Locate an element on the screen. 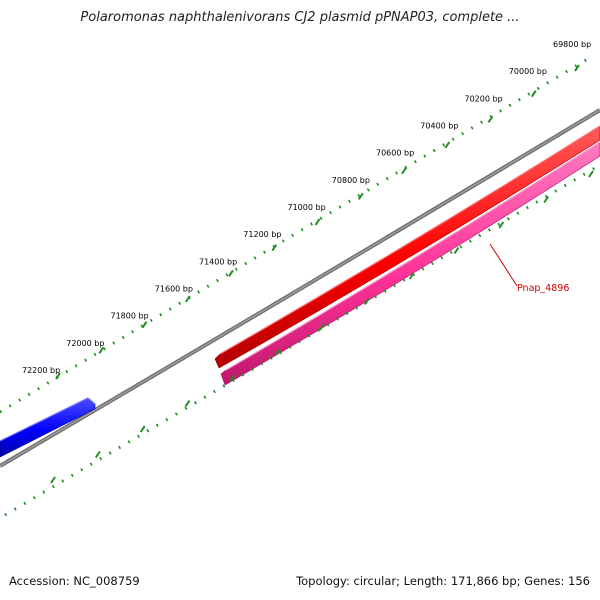  gene-blue is located at coordinates (48, 427).